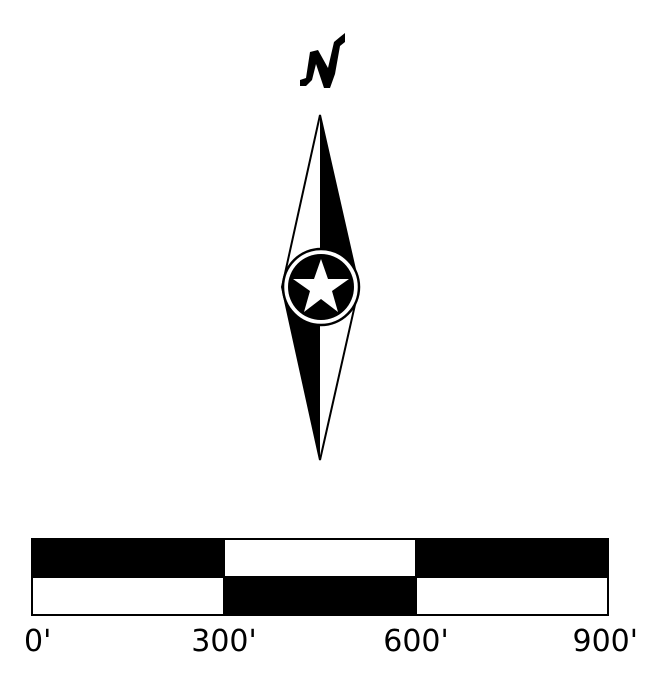  Describe the element at coordinates (322, 60) in the screenshot. I see `north-letter-icon` at that location.